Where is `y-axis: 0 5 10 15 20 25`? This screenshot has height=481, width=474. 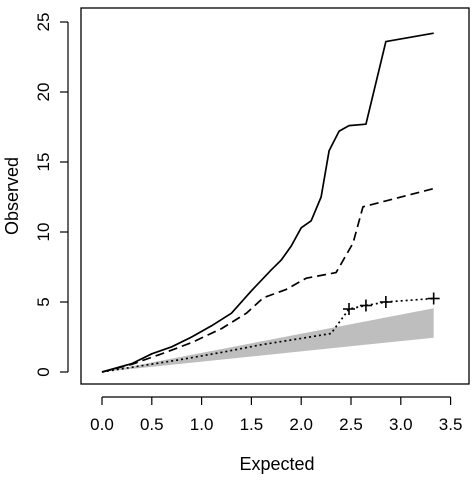
y-axis: 0 5 10 15 20 25 is located at coordinates (51, 195).